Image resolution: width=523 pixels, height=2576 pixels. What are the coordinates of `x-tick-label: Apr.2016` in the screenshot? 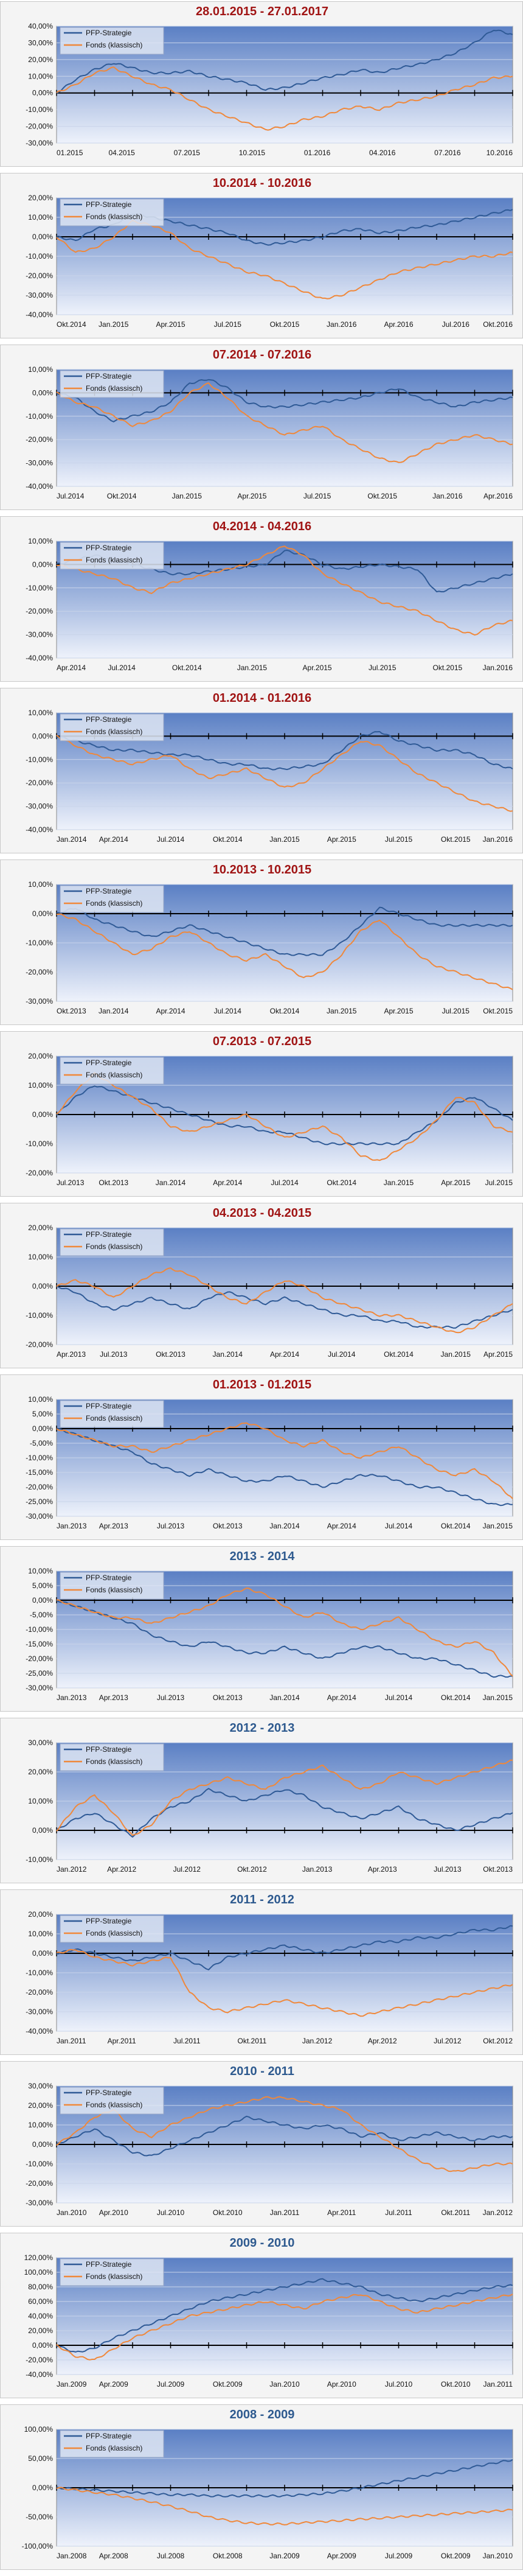 It's located at (399, 325).